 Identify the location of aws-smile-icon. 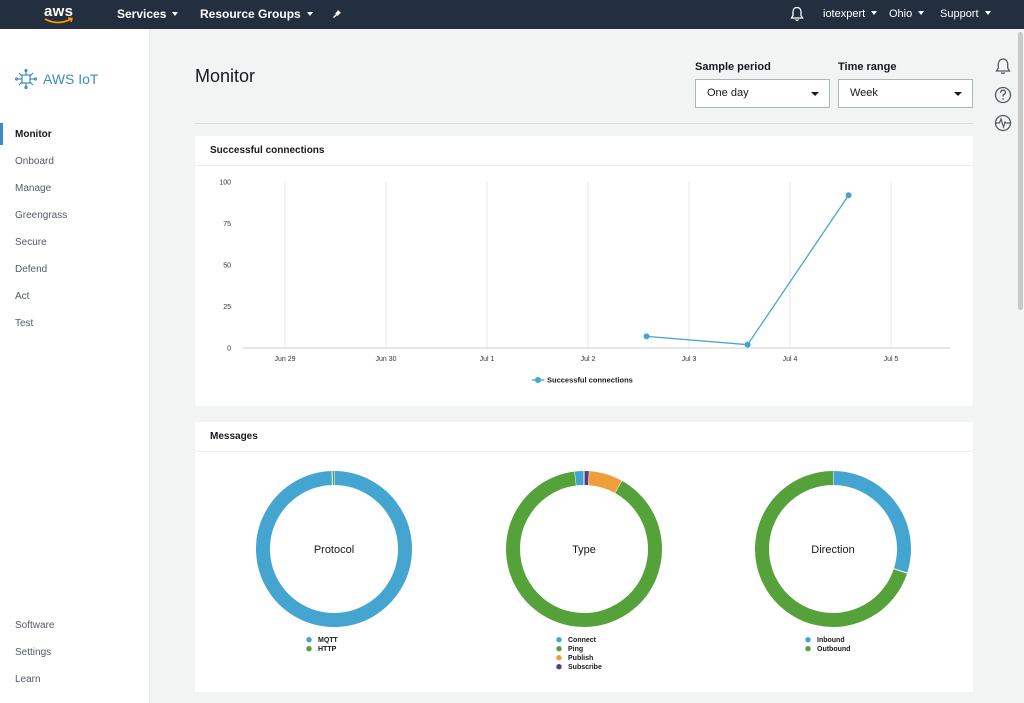
(58, 20).